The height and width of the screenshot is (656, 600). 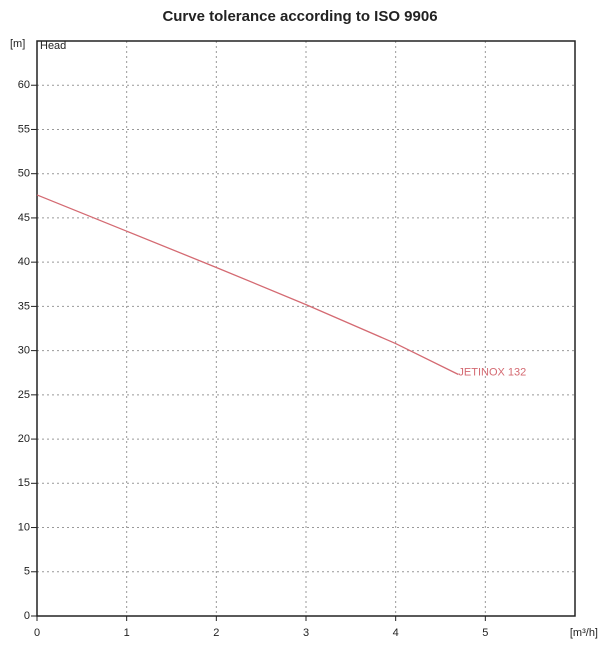 I want to click on y-tick-label: 5, so click(x=27, y=572).